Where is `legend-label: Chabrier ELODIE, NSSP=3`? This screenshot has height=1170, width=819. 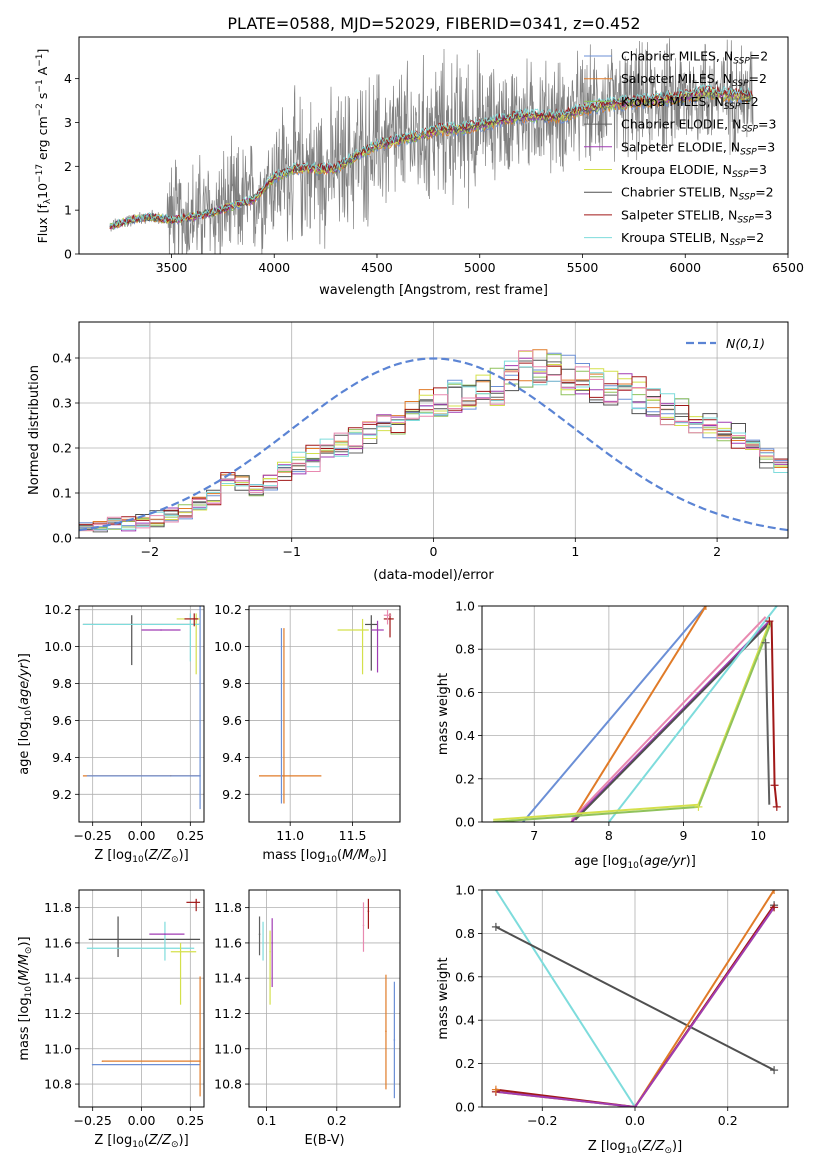 legend-label: Chabrier ELODIE, NSSP=3 is located at coordinates (698, 126).